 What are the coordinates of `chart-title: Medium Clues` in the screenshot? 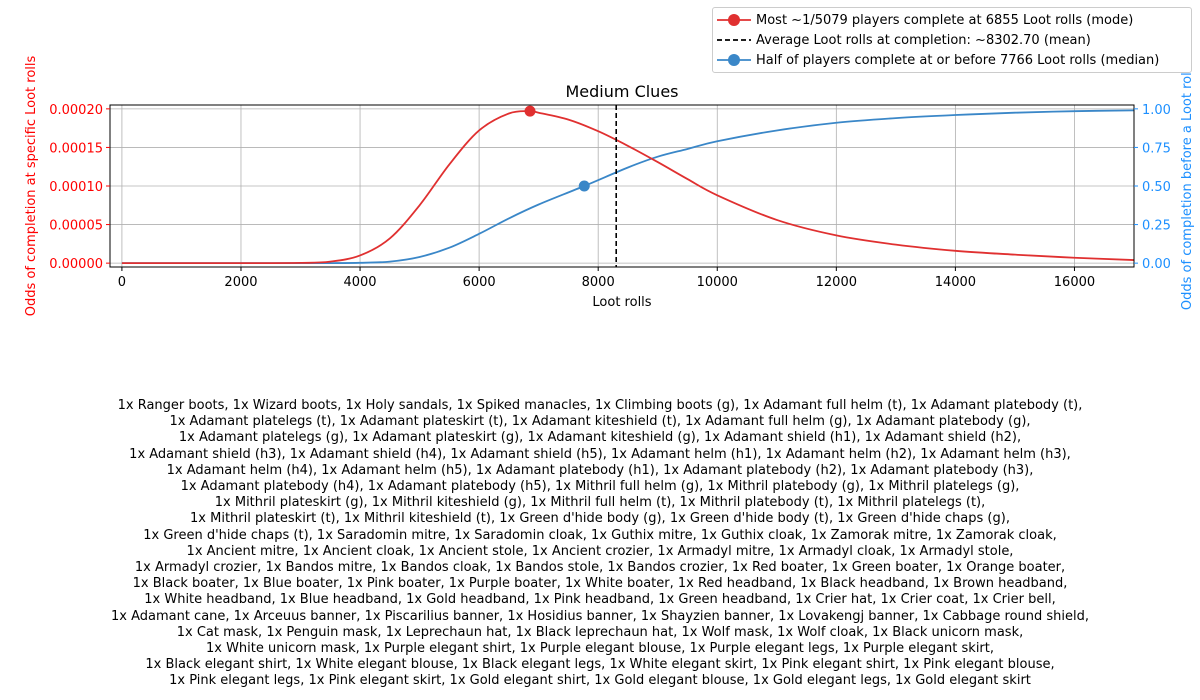 It's located at (622, 91).